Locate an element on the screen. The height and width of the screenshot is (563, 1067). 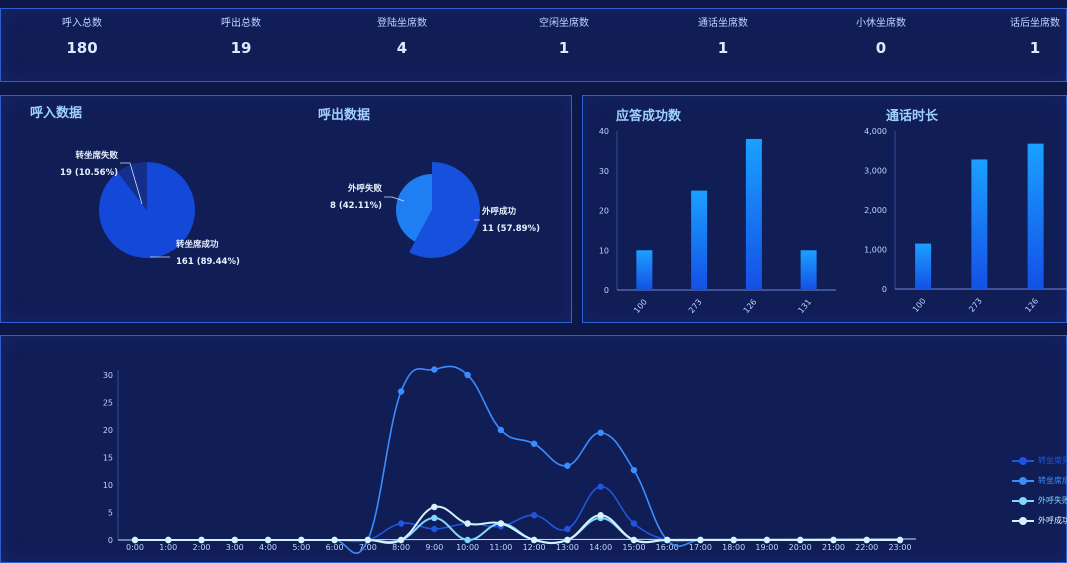
legend-item: 转坐席成功数 is located at coordinates (1039, 480).